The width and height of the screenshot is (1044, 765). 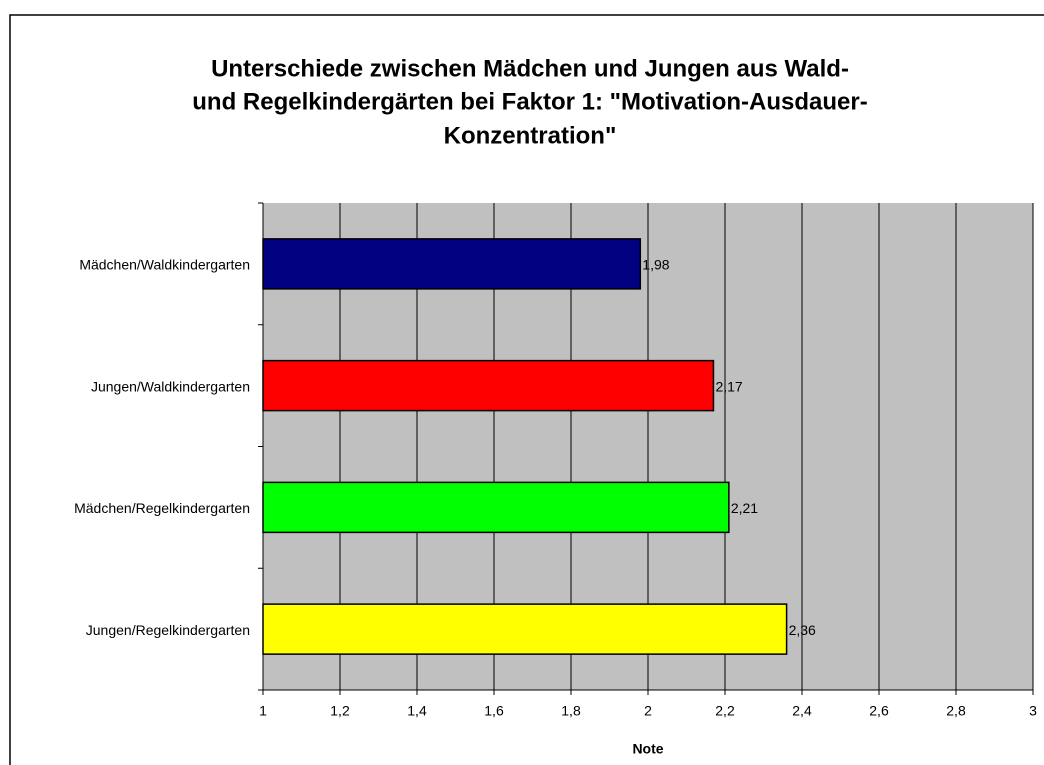 What do you see at coordinates (744, 508) in the screenshot?
I see `data-label: 2,21` at bounding box center [744, 508].